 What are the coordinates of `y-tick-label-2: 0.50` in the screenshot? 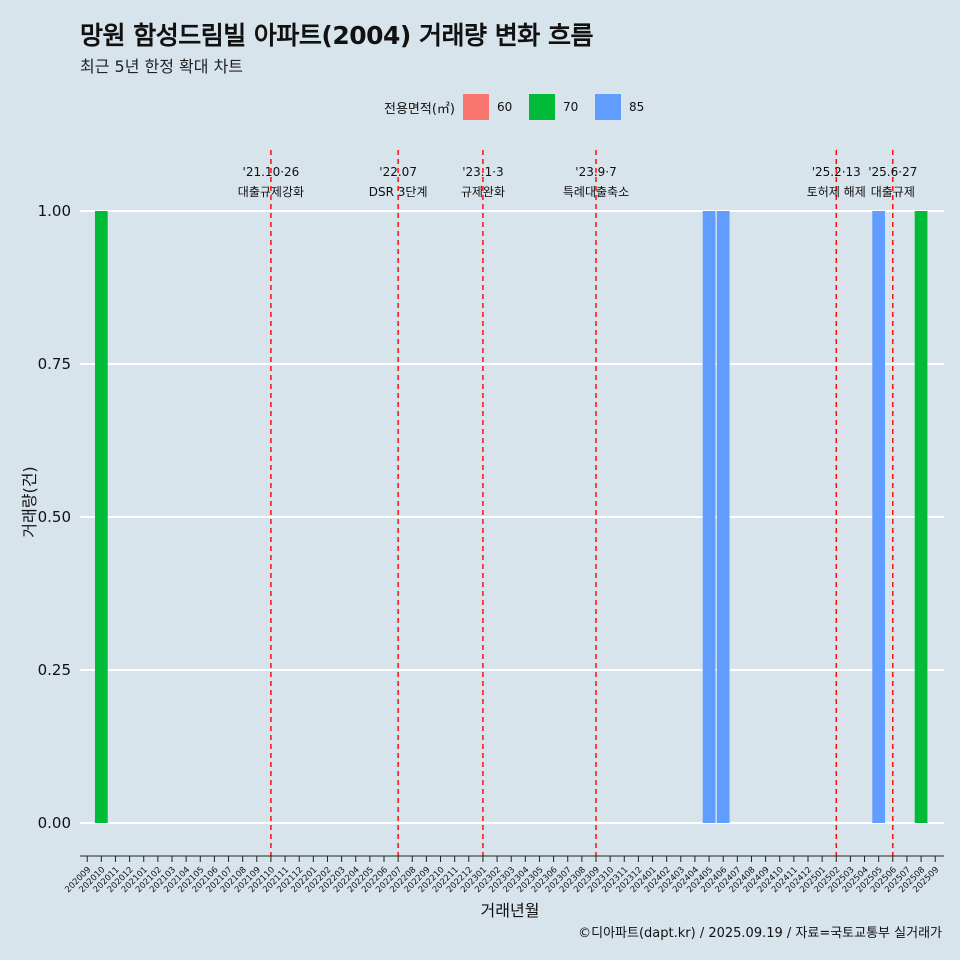 It's located at (54, 517).